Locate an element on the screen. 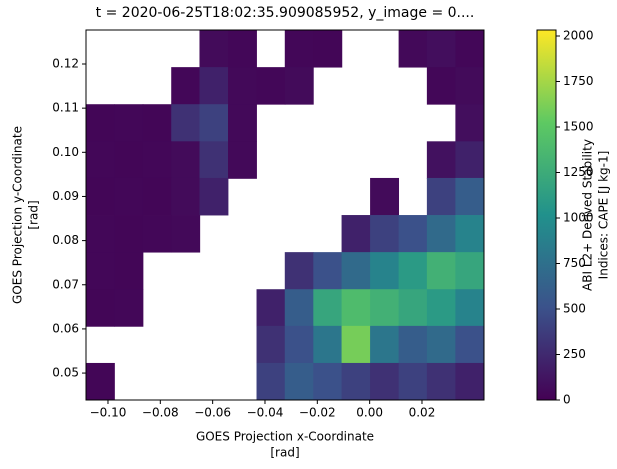  y-axis-label: [rad] is located at coordinates (34, 214).